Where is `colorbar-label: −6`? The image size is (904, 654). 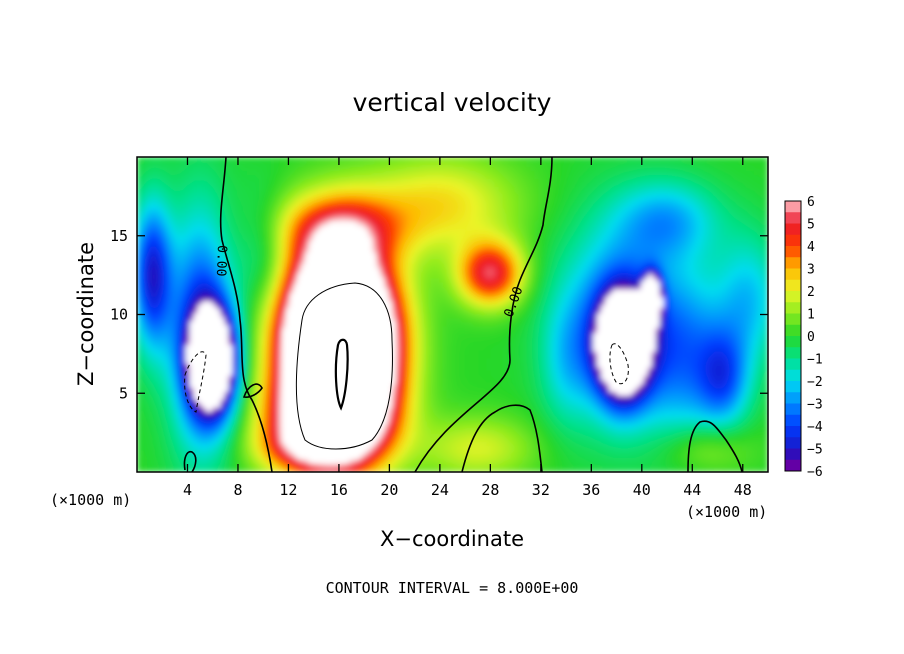 colorbar-label: −6 is located at coordinates (815, 472).